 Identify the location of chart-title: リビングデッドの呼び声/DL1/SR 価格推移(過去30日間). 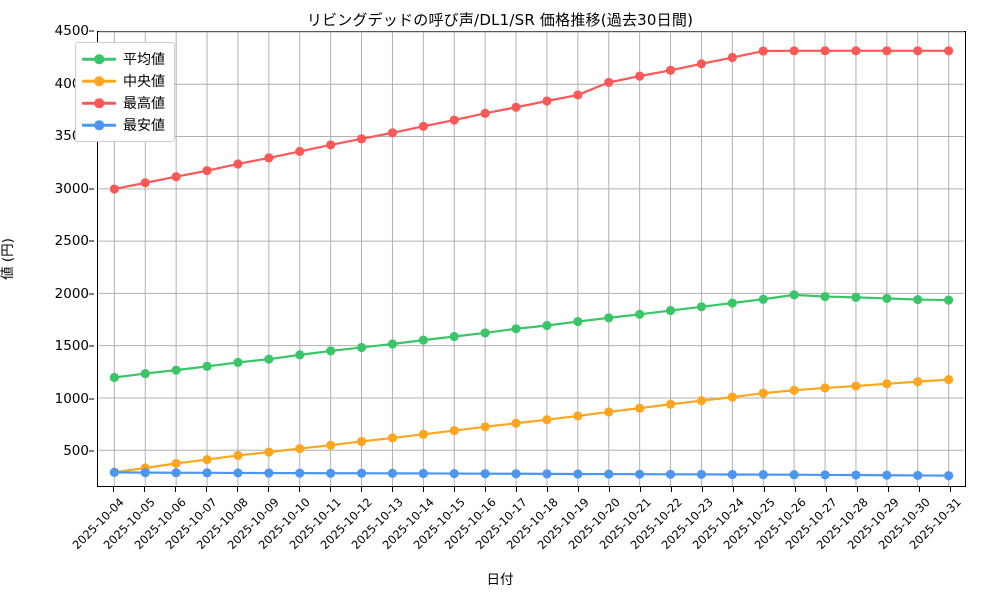
(500, 20).